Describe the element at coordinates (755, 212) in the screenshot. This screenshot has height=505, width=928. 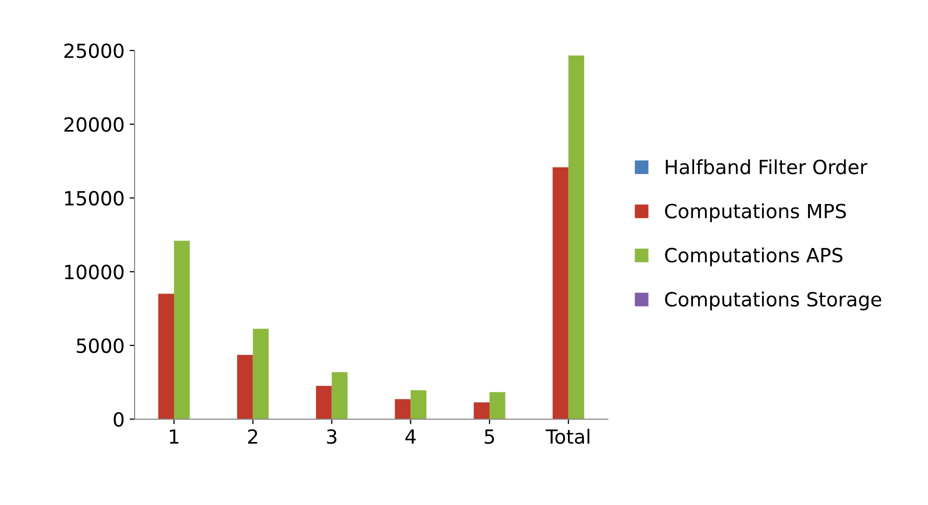
I see `legend-label: Computations MPS` at that location.